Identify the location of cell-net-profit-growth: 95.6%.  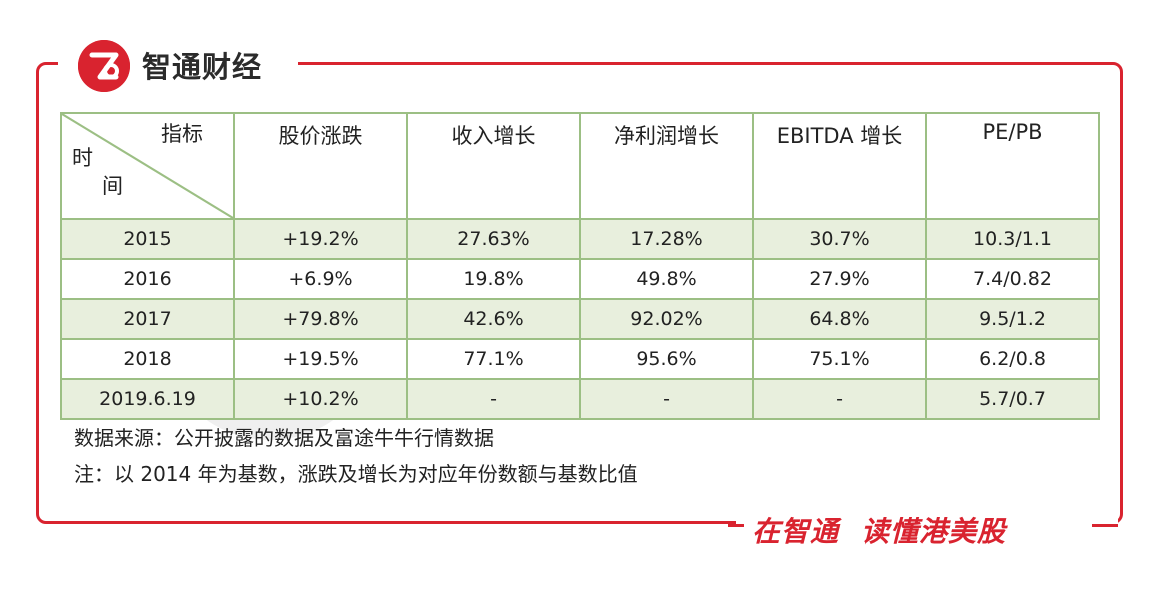
(666, 359).